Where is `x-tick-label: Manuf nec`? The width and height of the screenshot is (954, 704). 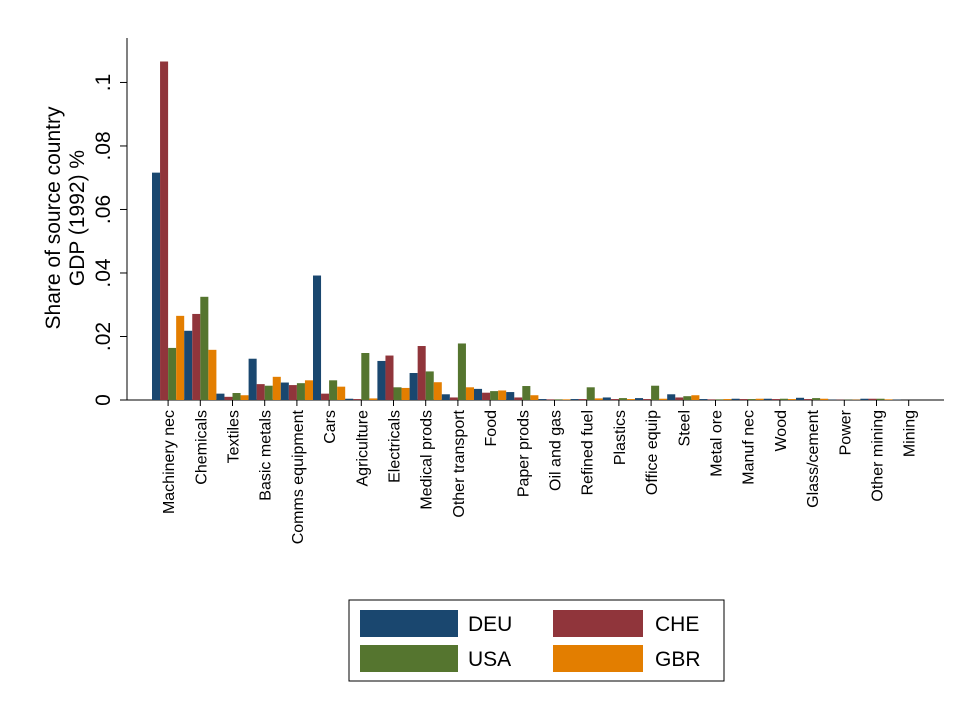 x-tick-label: Manuf nec is located at coordinates (749, 447).